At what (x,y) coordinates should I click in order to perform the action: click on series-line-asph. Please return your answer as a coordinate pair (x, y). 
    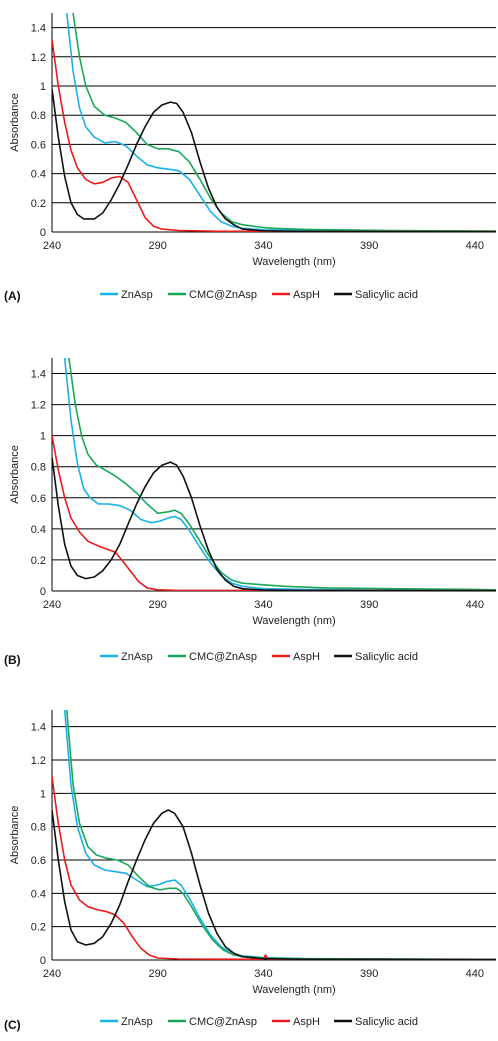
    Looking at the image, I should click on (274, 513).